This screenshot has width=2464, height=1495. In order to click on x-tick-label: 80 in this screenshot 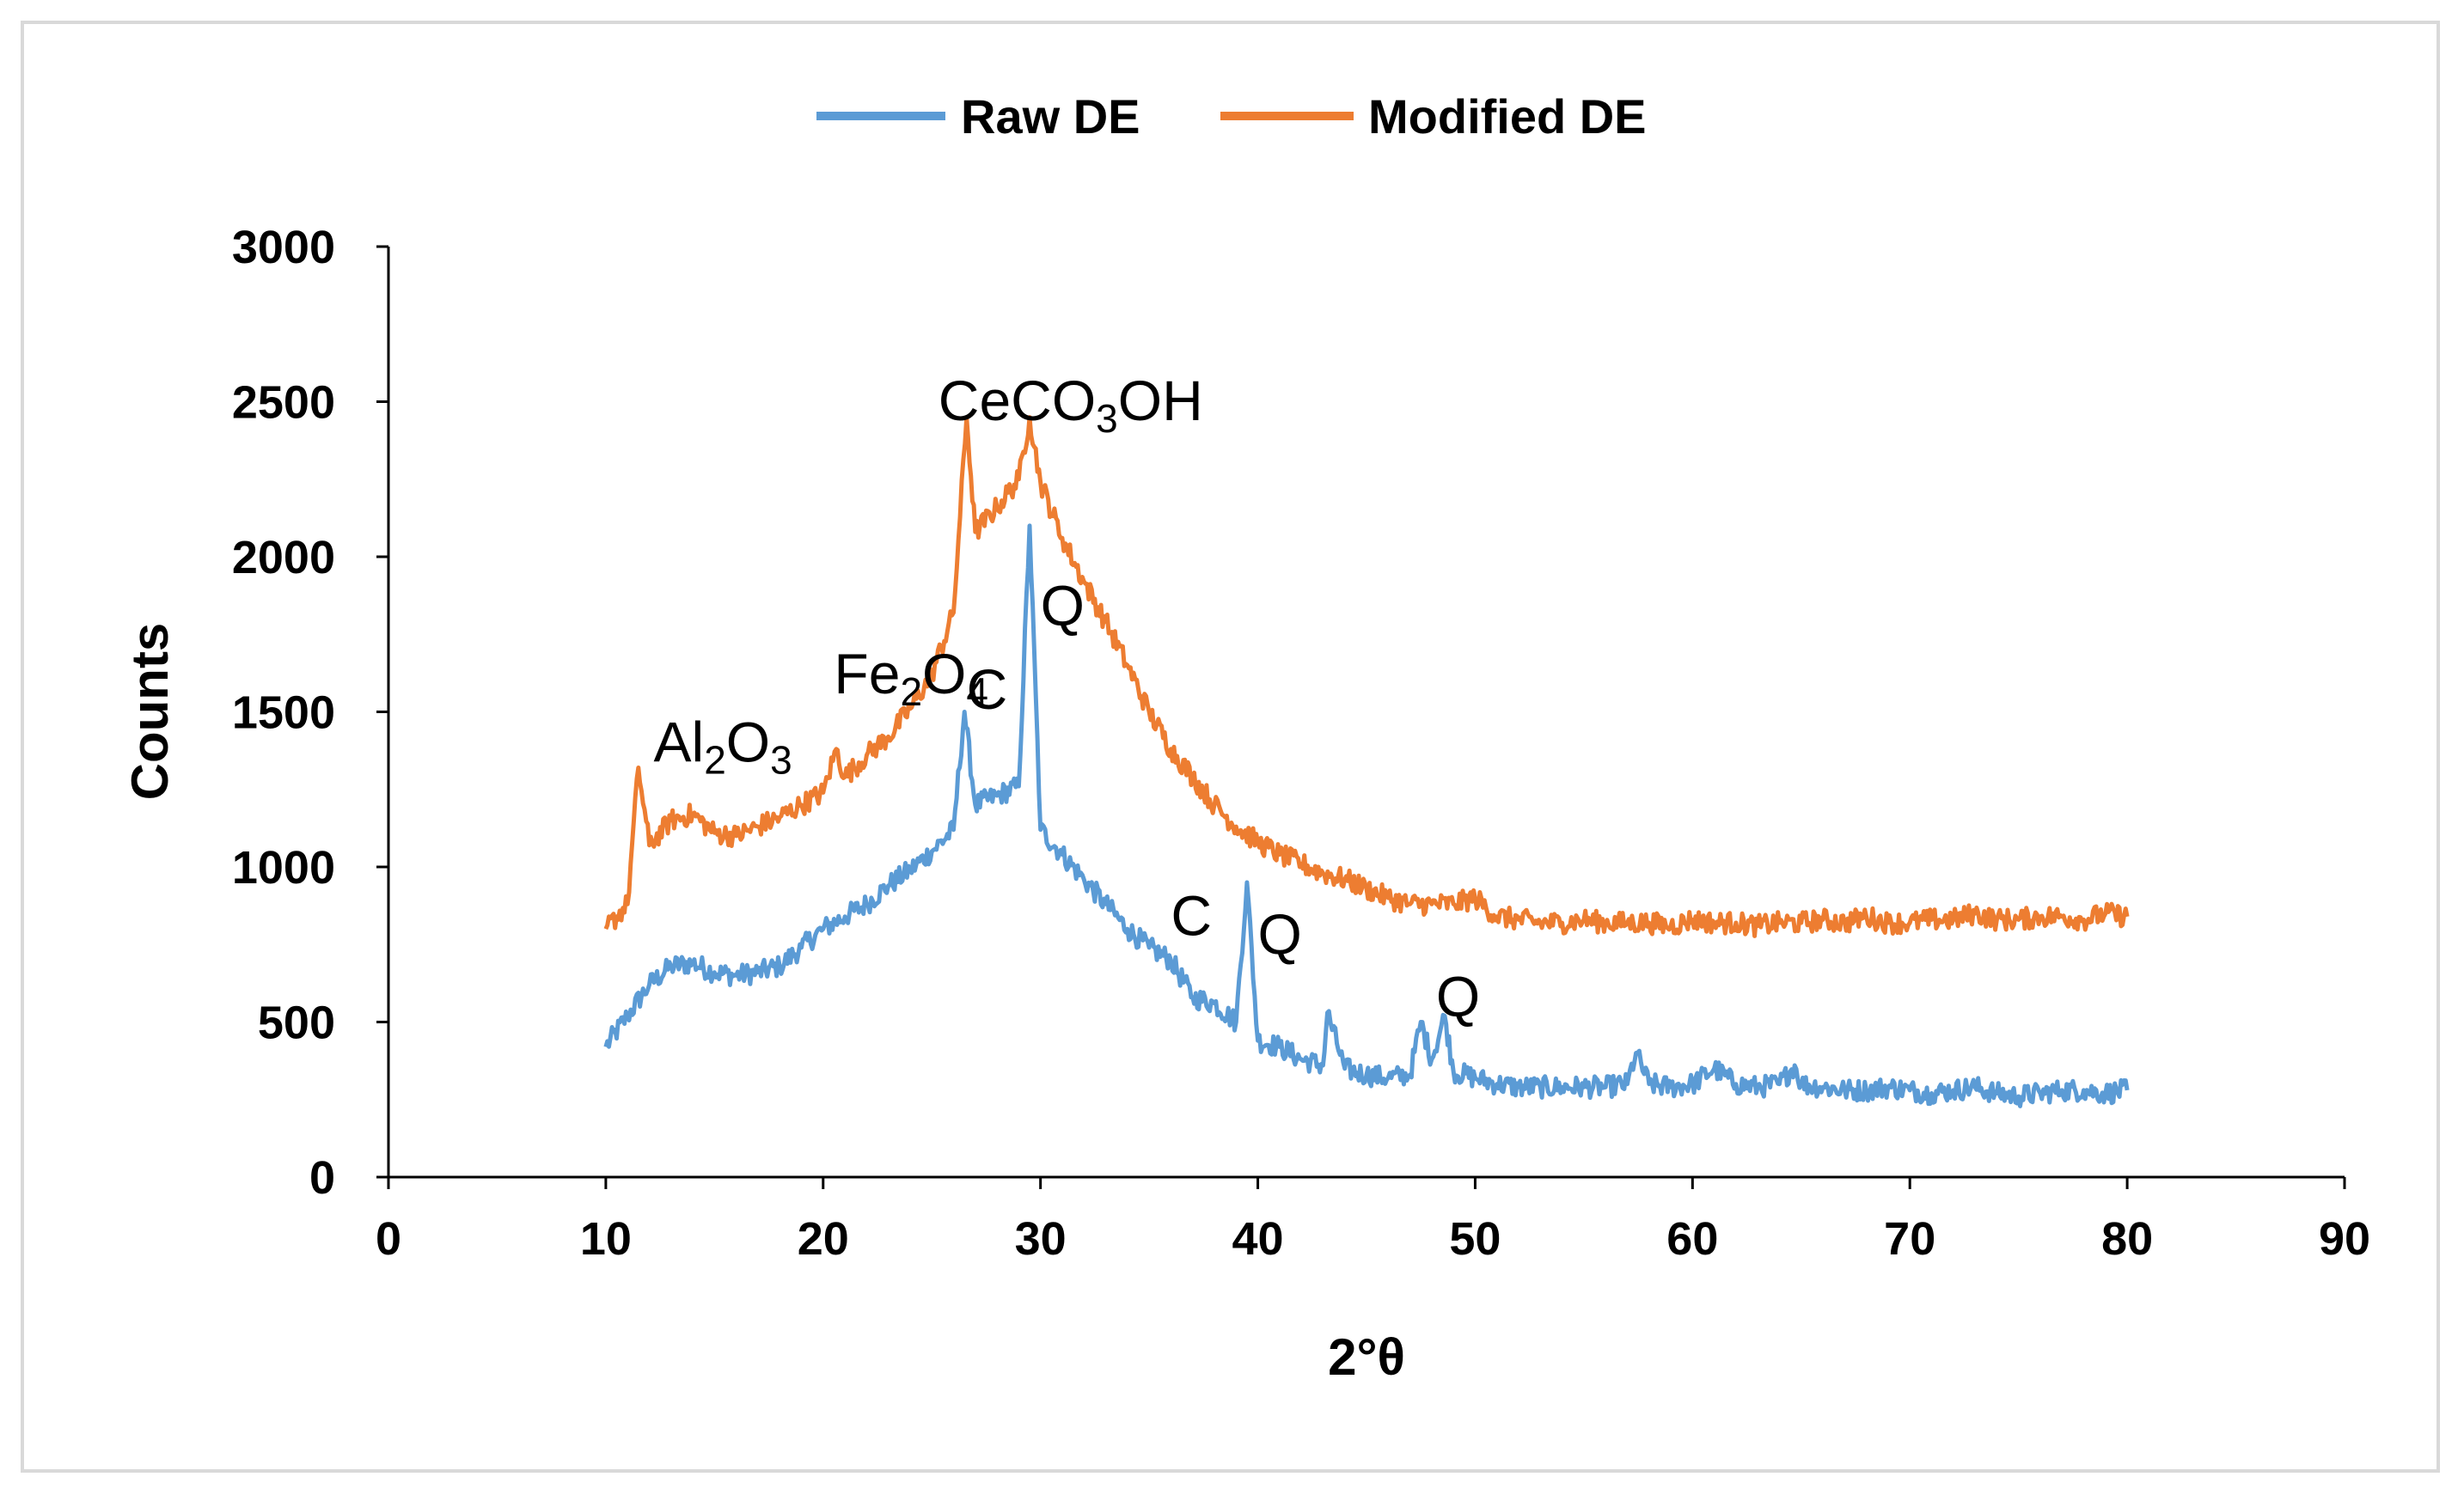, I will do `click(2127, 1239)`.